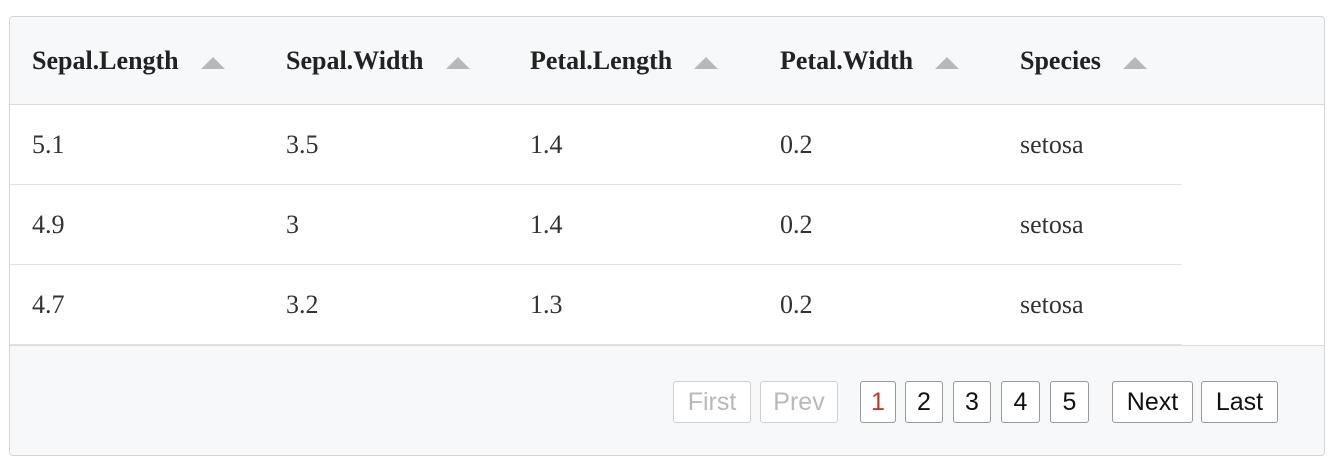 This screenshot has height=464, width=1338. I want to click on prev-page-button: Prev, so click(799, 402).